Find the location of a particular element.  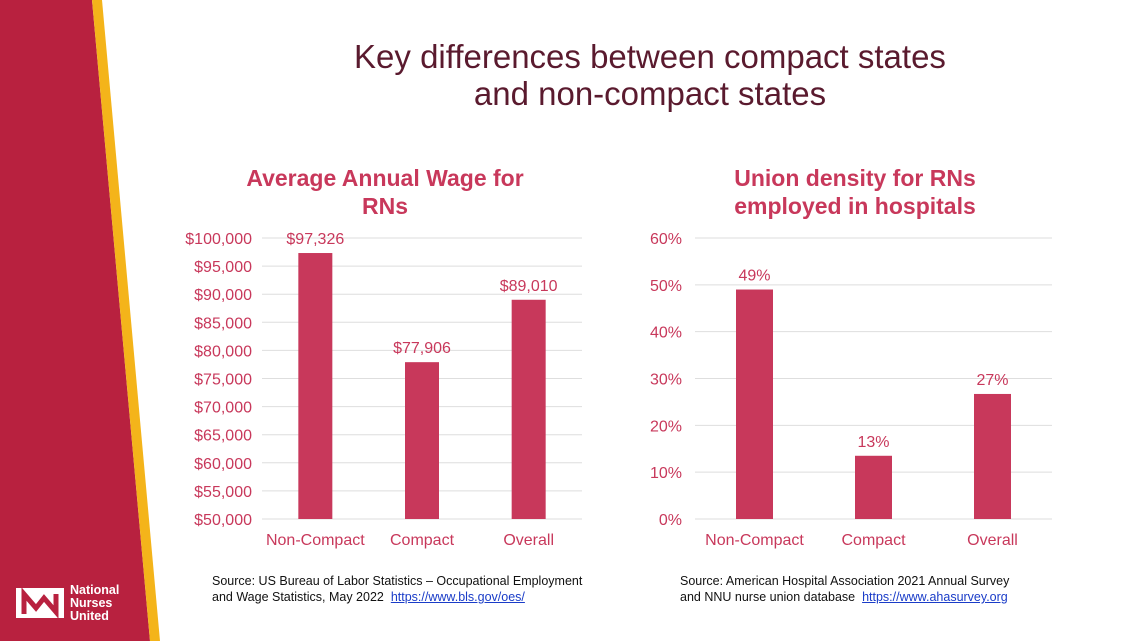

nnu-logo-mark is located at coordinates (40, 603).